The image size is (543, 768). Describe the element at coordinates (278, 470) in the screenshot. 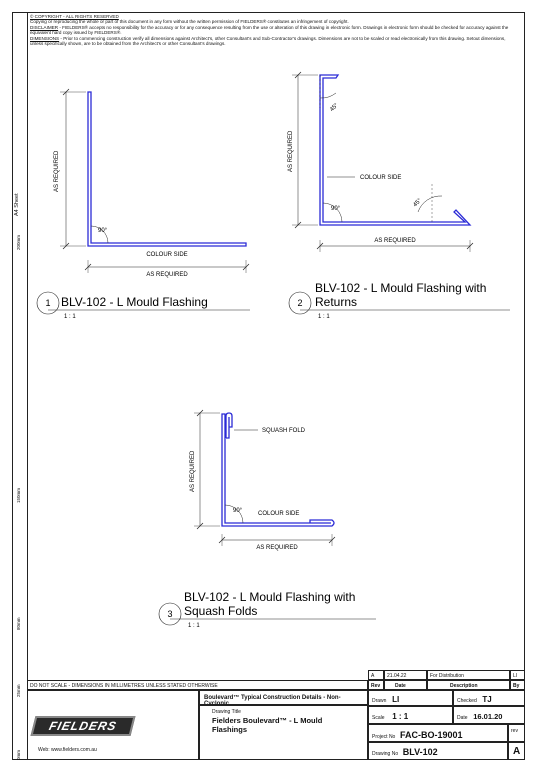

I see `detail-3-flashing-body` at that location.